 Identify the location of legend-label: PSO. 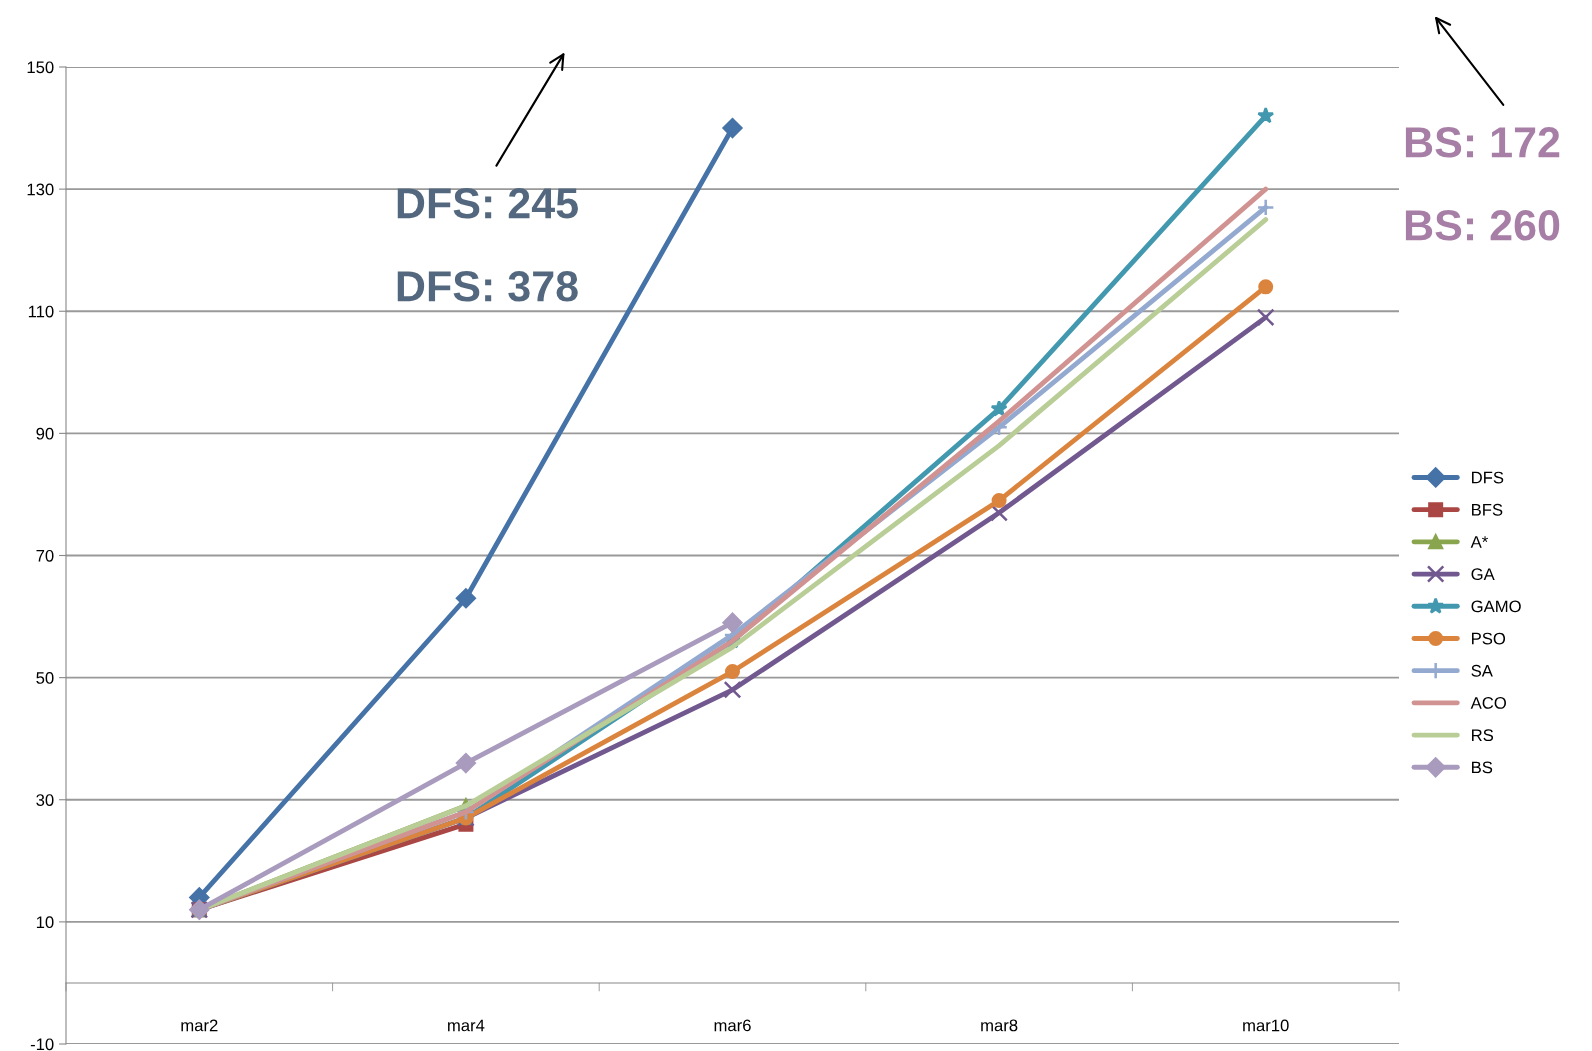
(1489, 638).